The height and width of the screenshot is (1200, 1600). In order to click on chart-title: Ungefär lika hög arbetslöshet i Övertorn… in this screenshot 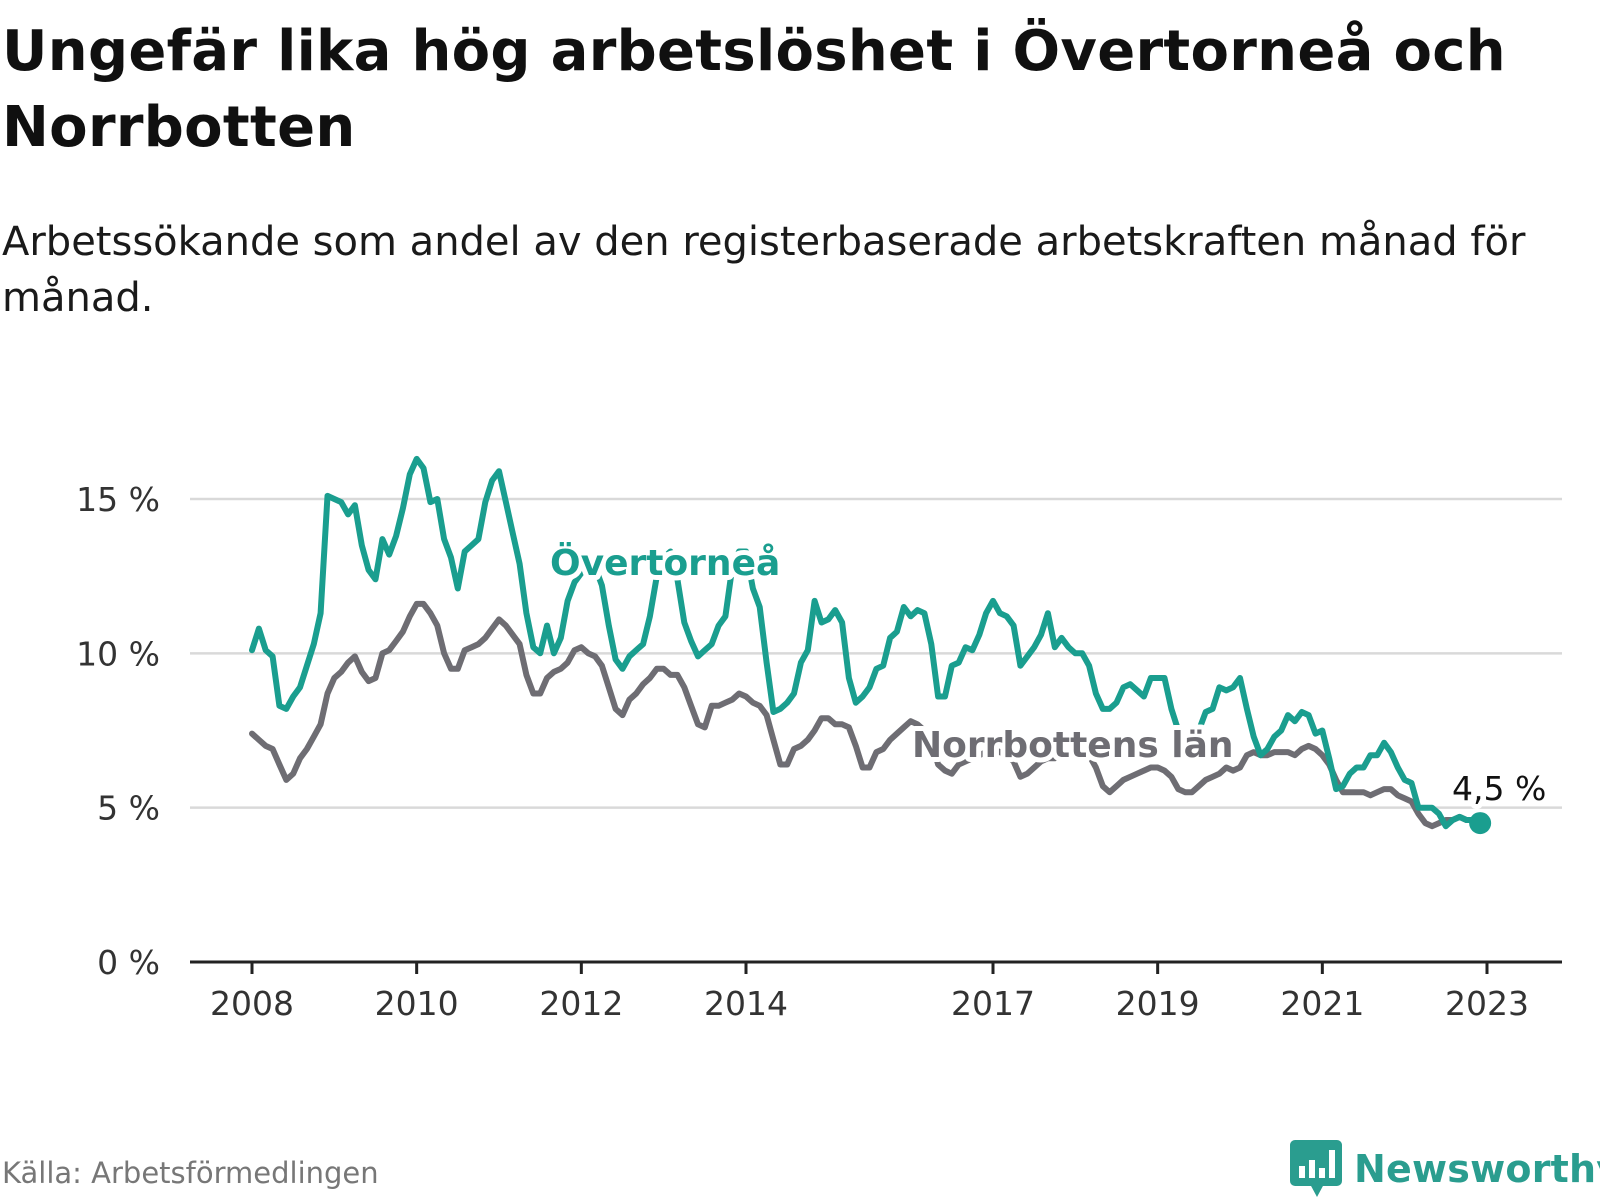, I will do `click(754, 89)`.